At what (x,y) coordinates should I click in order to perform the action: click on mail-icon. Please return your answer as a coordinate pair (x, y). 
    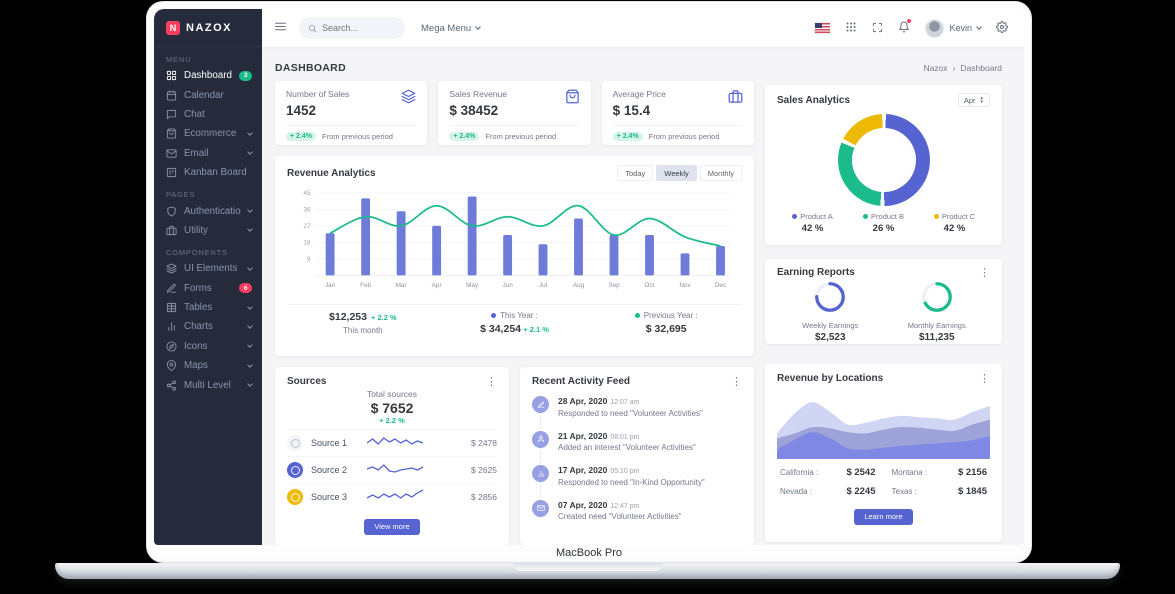
    Looking at the image, I should click on (171, 153).